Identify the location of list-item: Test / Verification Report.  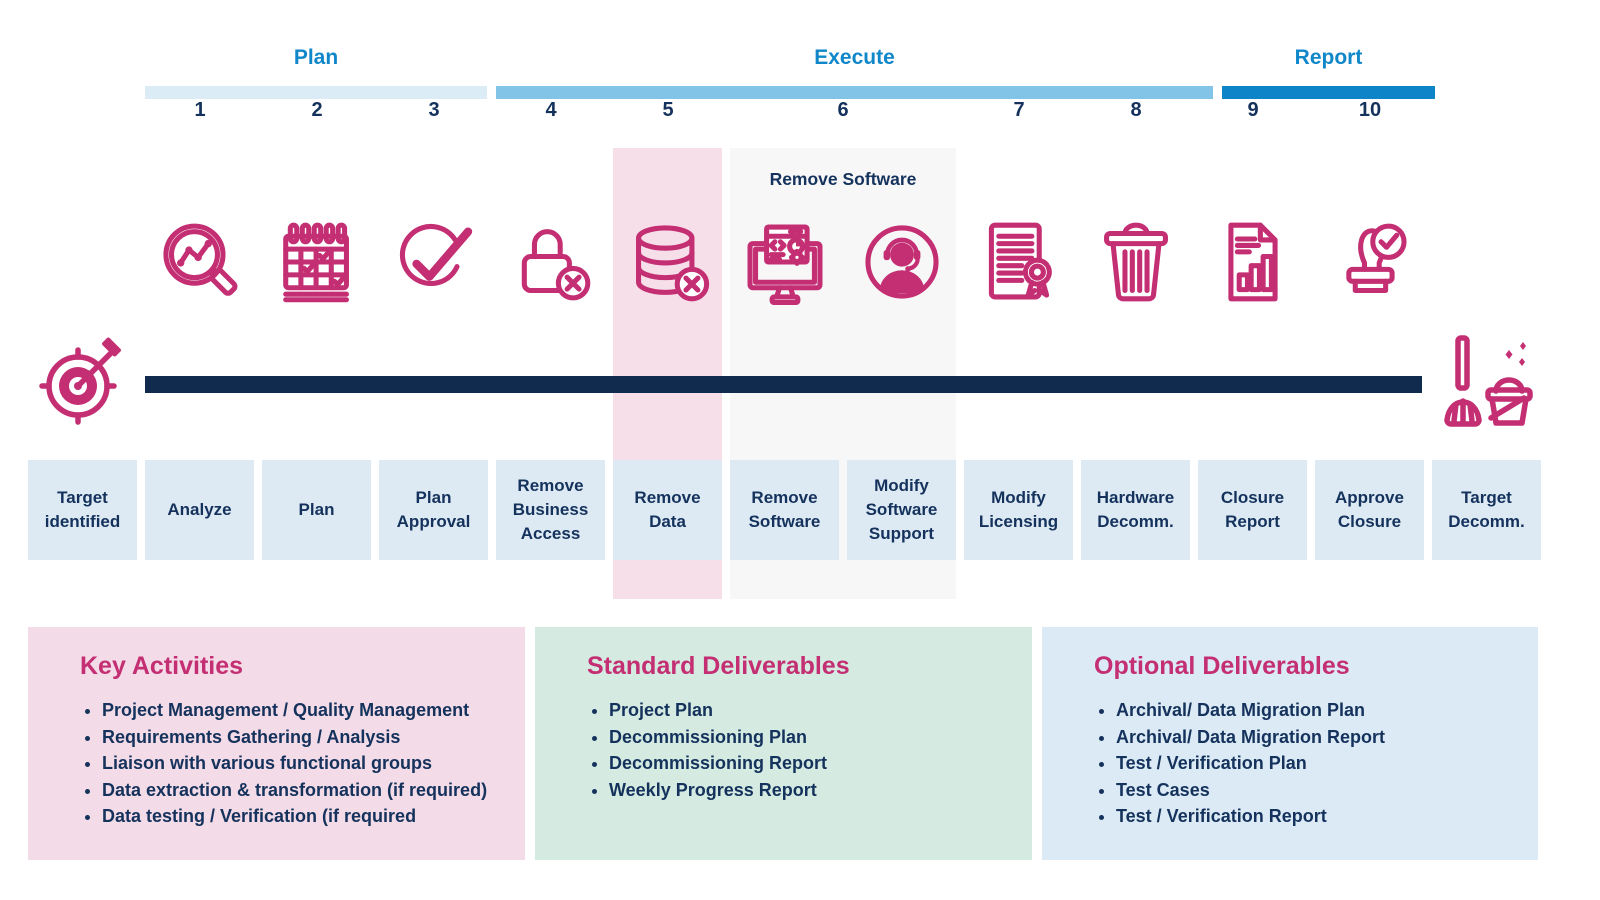
(1327, 816).